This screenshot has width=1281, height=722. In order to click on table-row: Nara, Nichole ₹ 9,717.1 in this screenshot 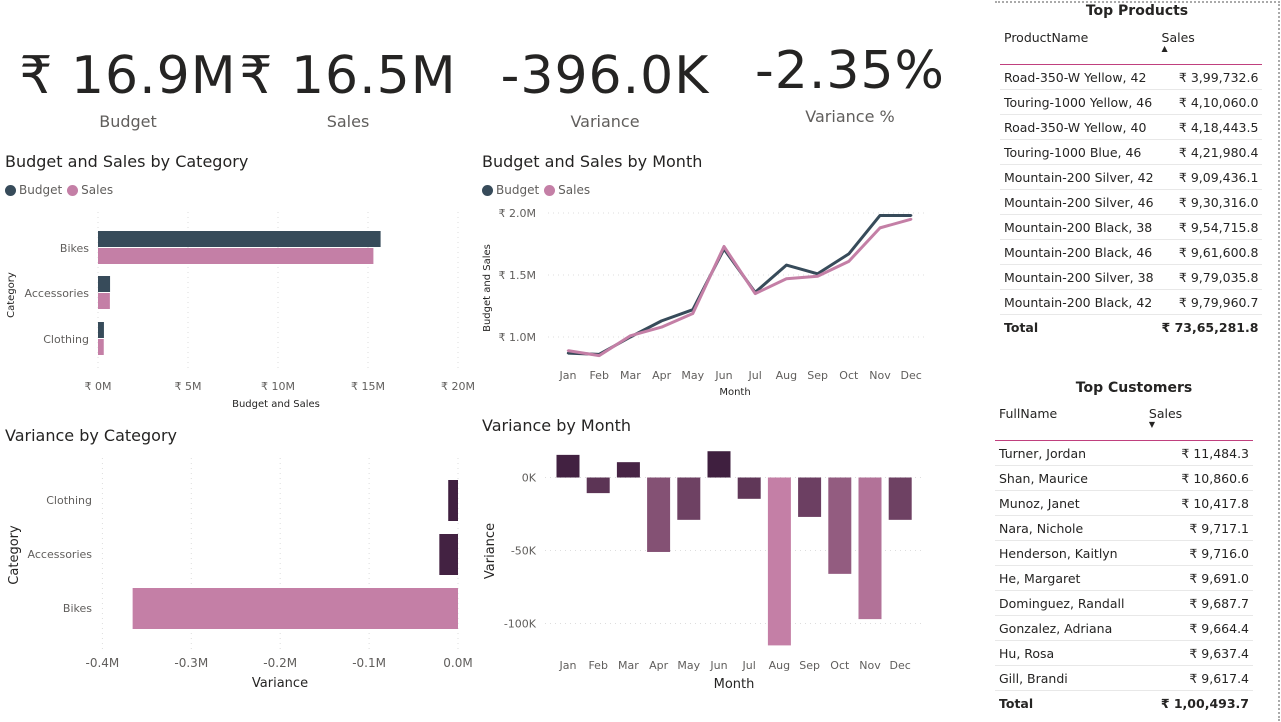, I will do `click(1124, 528)`.